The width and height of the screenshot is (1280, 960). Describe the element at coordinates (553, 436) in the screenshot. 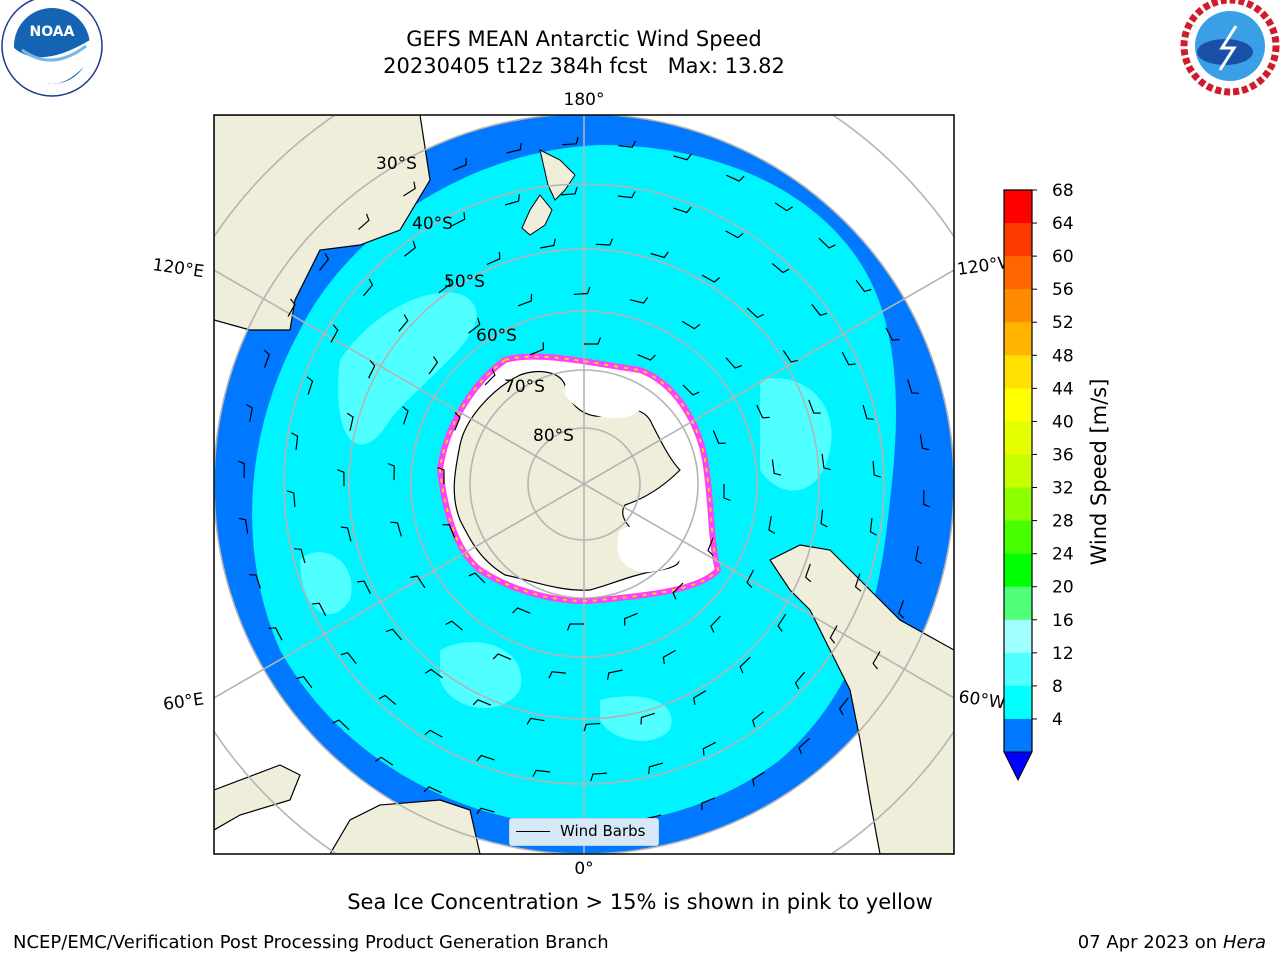

I see `lat-label-80s: 80°S` at that location.